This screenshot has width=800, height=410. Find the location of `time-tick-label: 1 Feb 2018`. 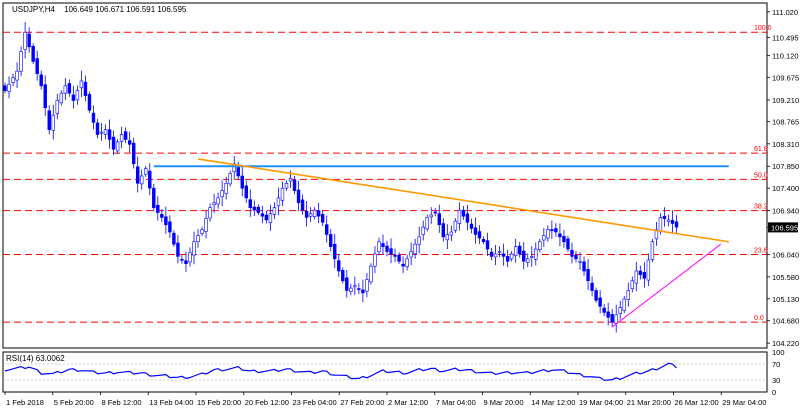

time-tick-label: 1 Feb 2018 is located at coordinates (25, 402).